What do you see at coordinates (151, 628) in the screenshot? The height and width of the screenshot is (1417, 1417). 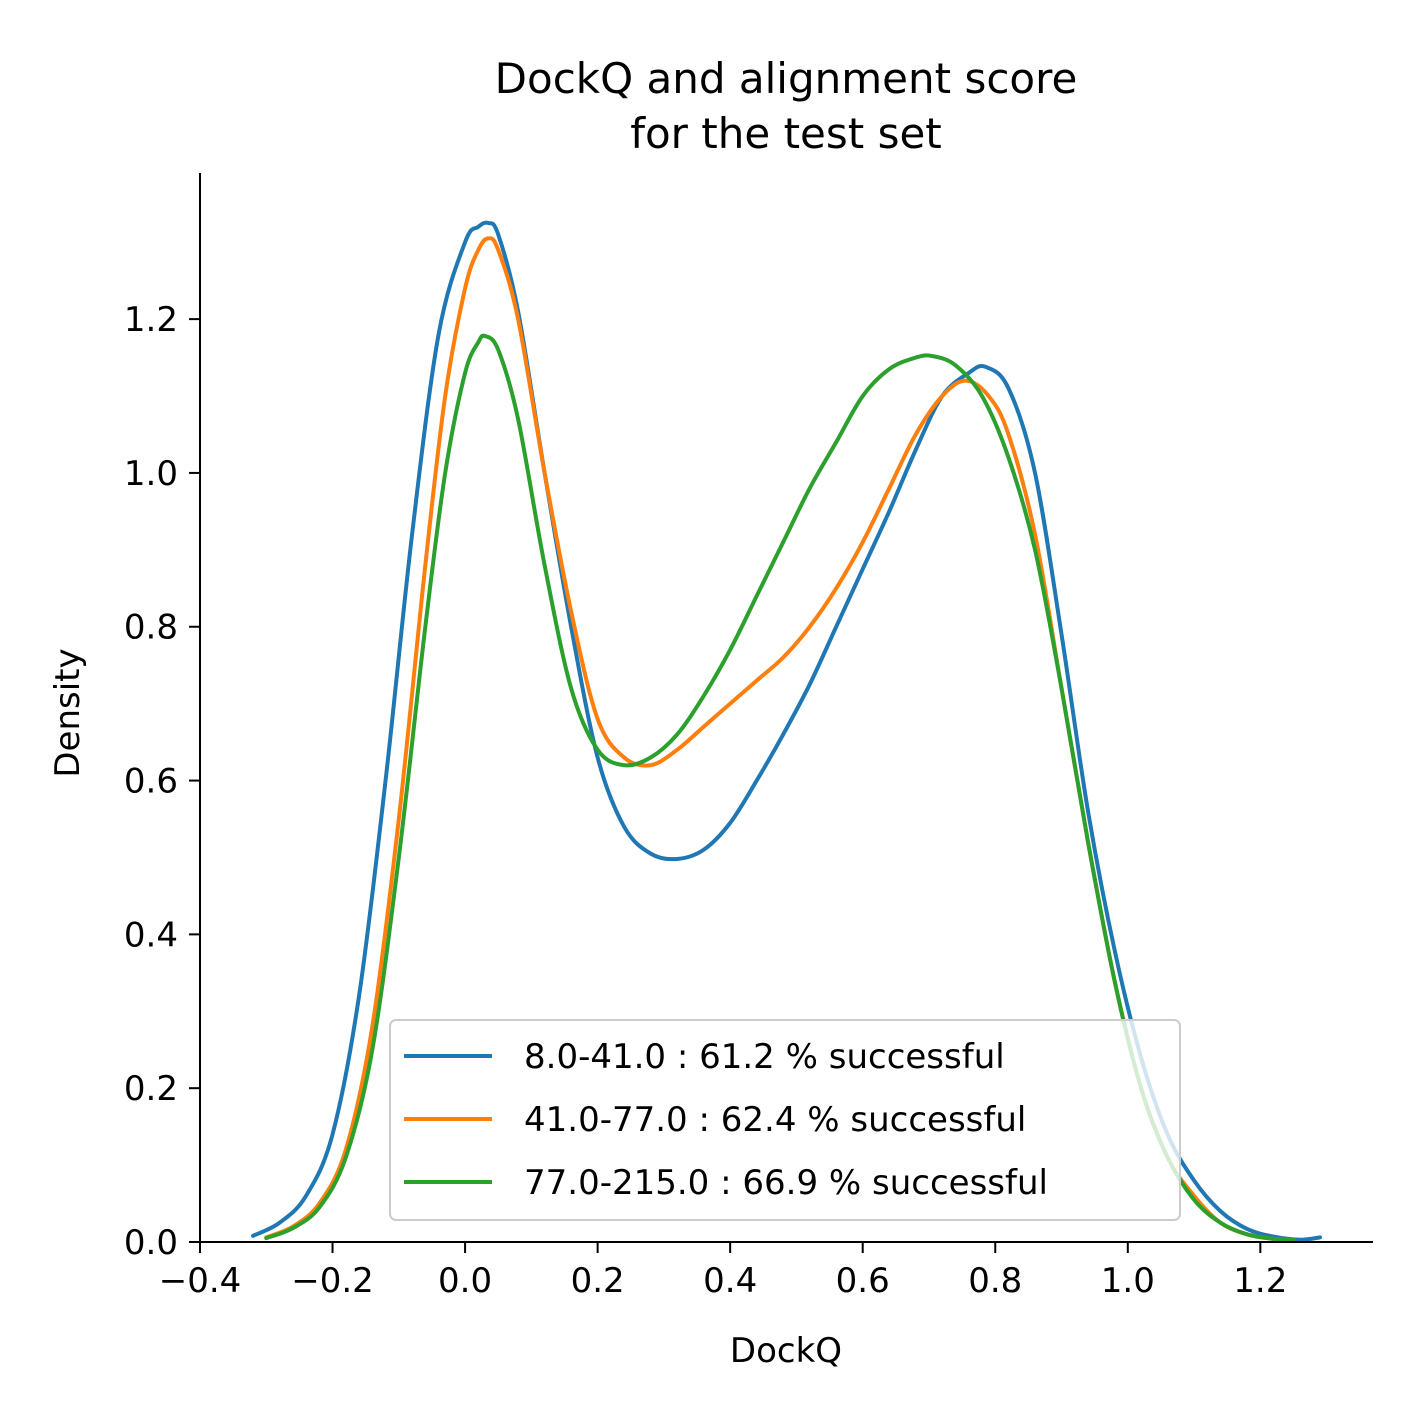 I see `y-tick-label: 0.8` at bounding box center [151, 628].